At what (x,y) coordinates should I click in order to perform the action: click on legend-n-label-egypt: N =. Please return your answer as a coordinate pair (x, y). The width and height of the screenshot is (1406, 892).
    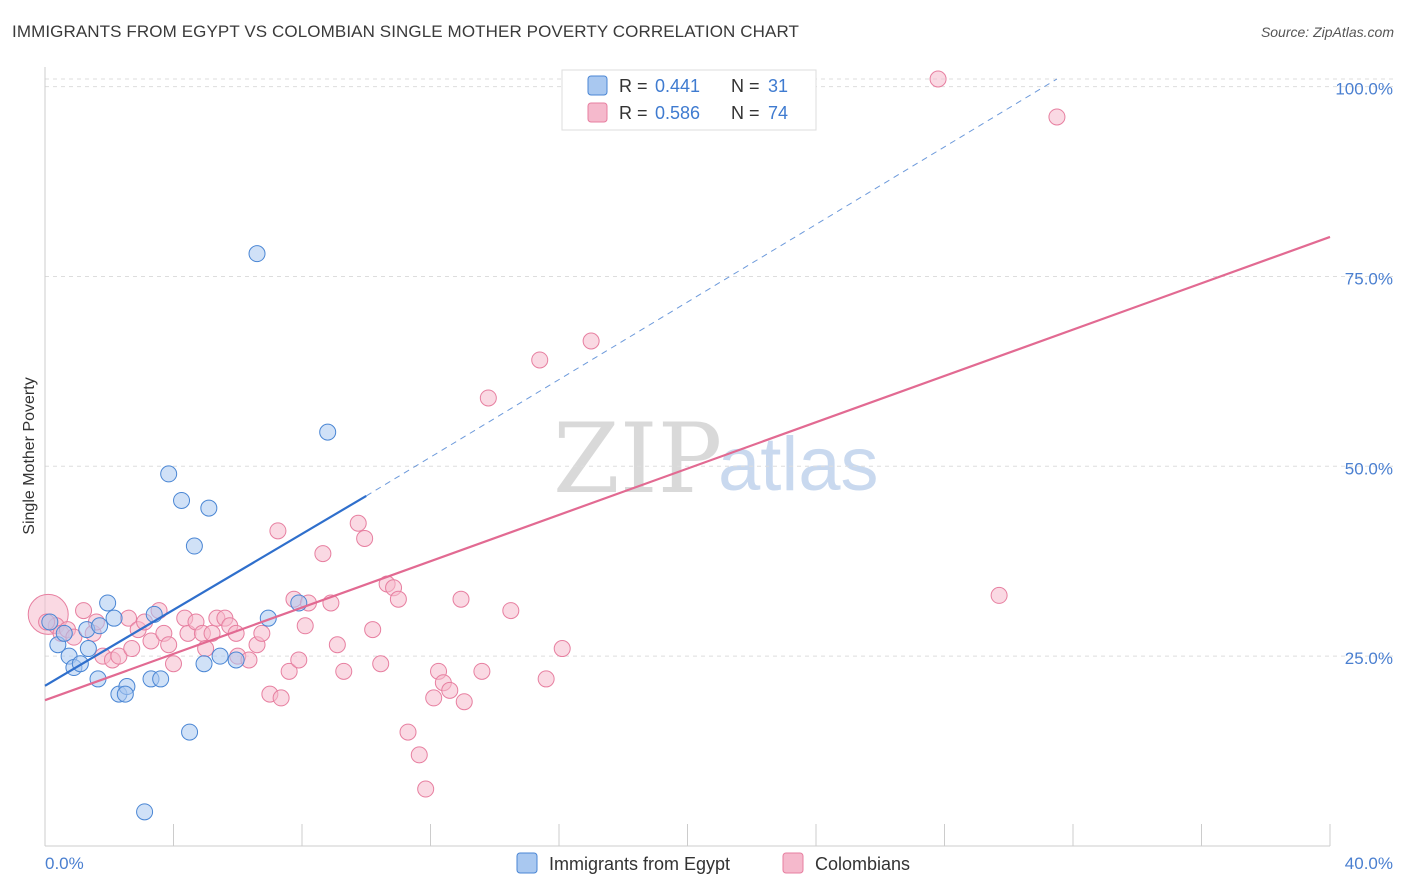
    Looking at the image, I should click on (745, 86).